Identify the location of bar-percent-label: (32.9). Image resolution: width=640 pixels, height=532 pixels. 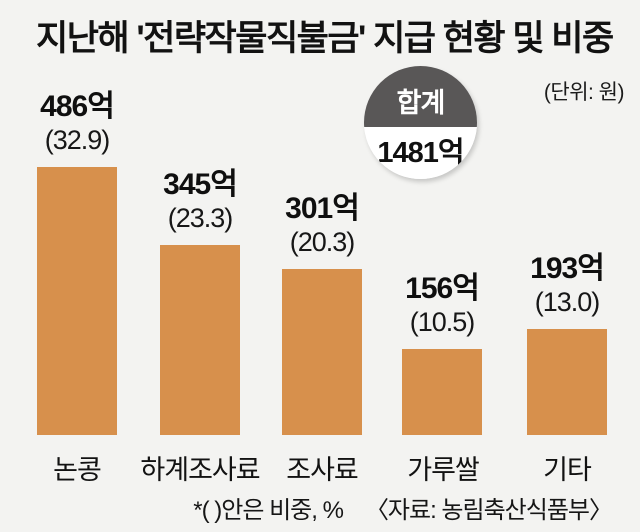
(77, 140).